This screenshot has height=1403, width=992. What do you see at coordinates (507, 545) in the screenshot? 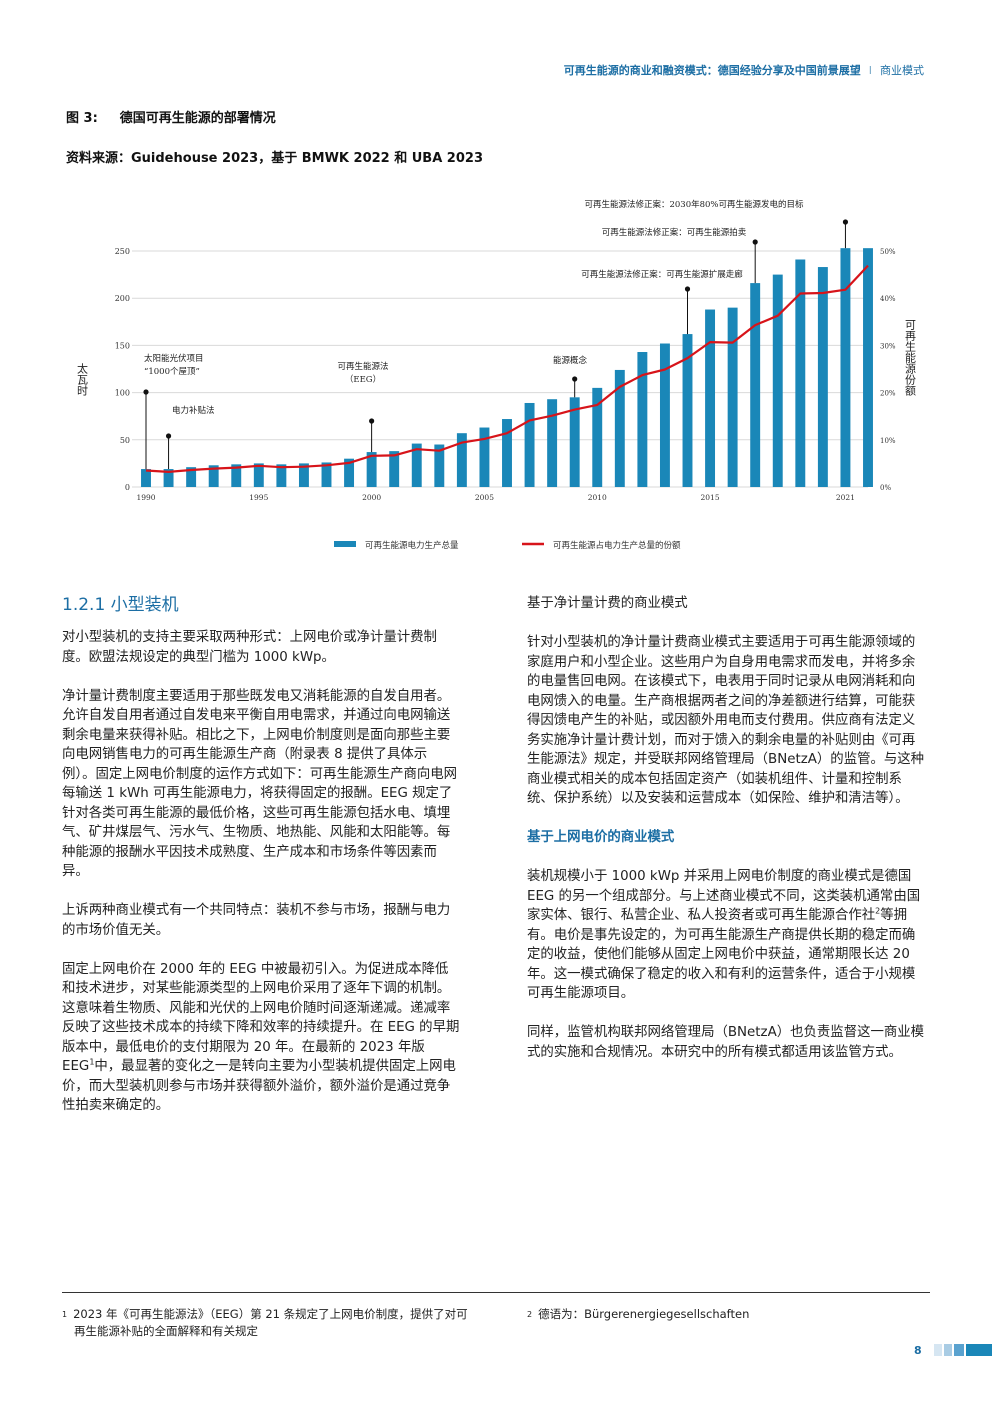
I see `chart-legend: 可再生能源电力生产总量 可再生能源占电力生产总量的份额` at bounding box center [507, 545].